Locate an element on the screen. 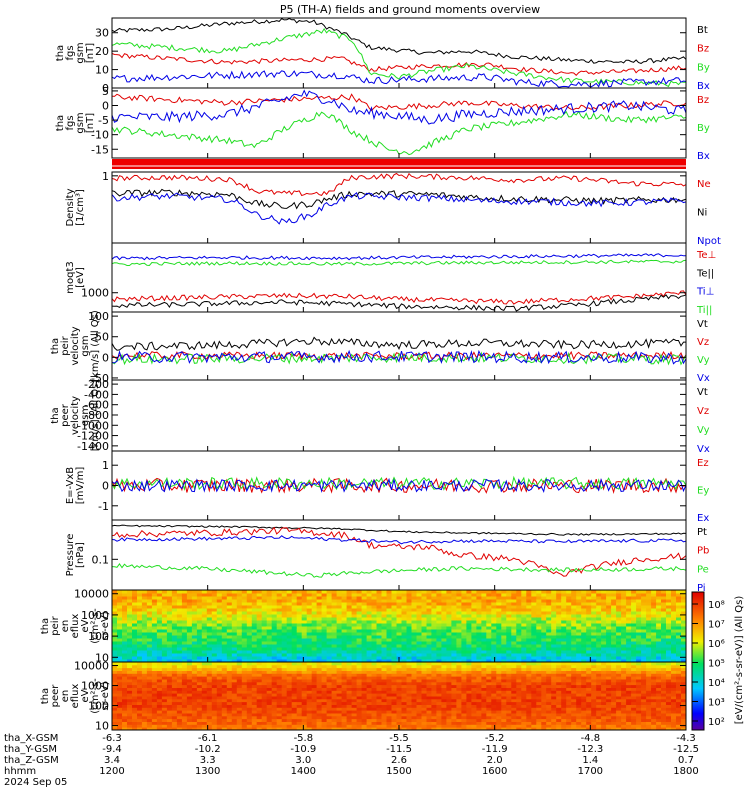 This screenshot has width=750, height=800. y-axis-label: Density is located at coordinates (70, 207).